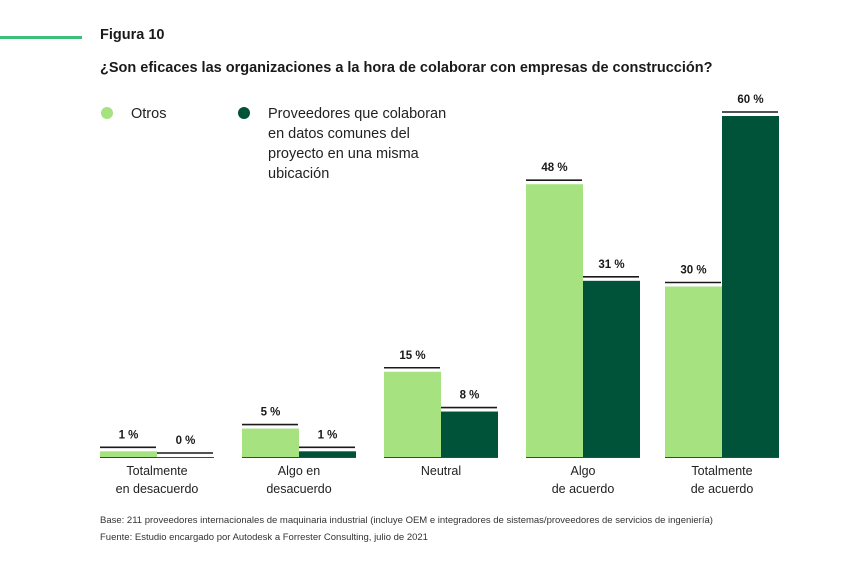 The width and height of the screenshot is (865, 569). Describe the element at coordinates (132, 35) in the screenshot. I see `figure-label: Figura 10` at that location.